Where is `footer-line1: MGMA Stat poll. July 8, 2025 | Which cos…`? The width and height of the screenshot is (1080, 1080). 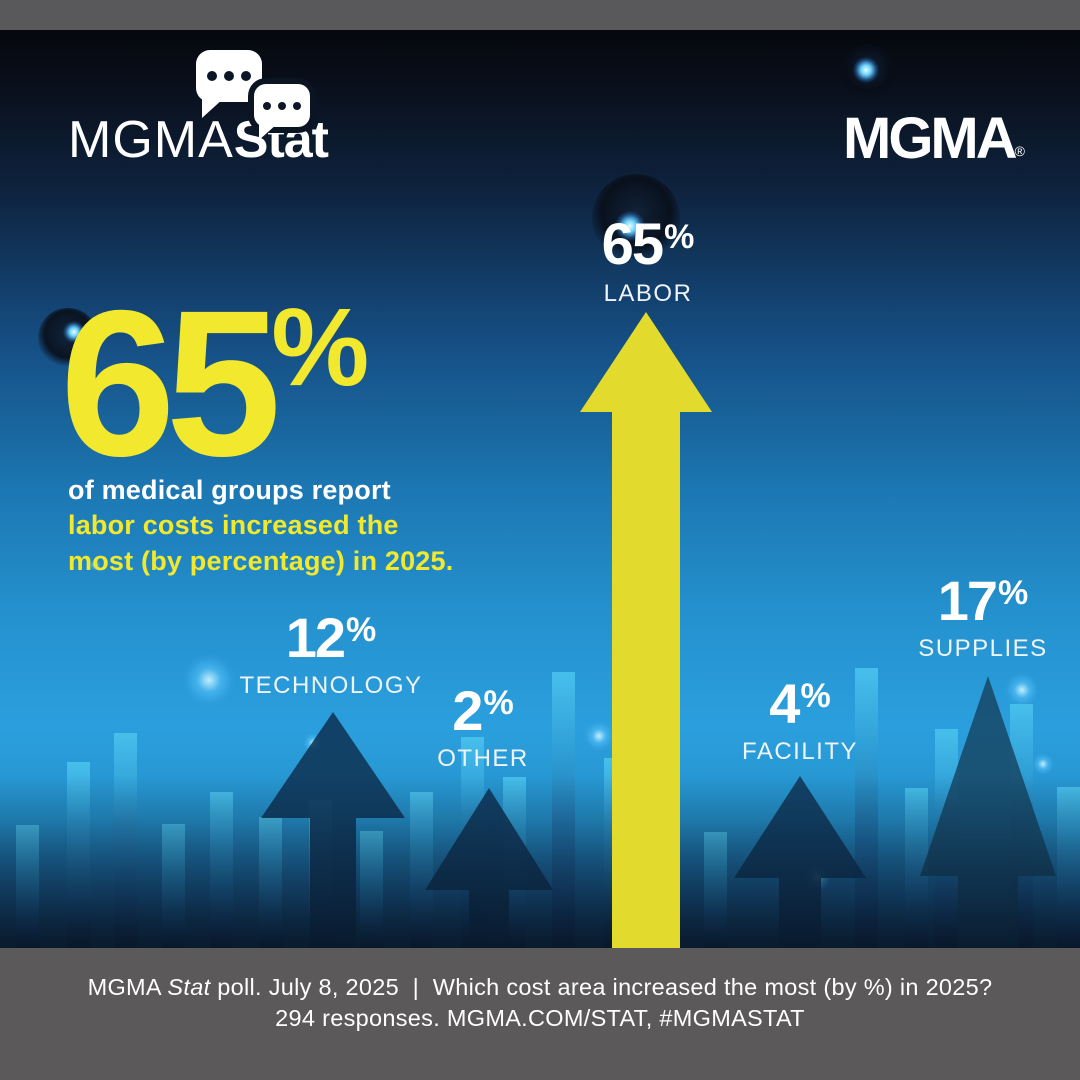 footer-line1: MGMA Stat poll. July 8, 2025 | Which cos… is located at coordinates (540, 987).